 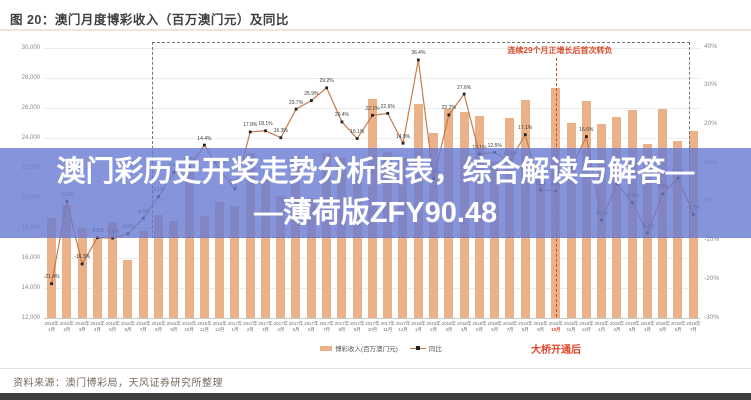 I want to click on right-axis-tick: 30%, so click(x=711, y=85).